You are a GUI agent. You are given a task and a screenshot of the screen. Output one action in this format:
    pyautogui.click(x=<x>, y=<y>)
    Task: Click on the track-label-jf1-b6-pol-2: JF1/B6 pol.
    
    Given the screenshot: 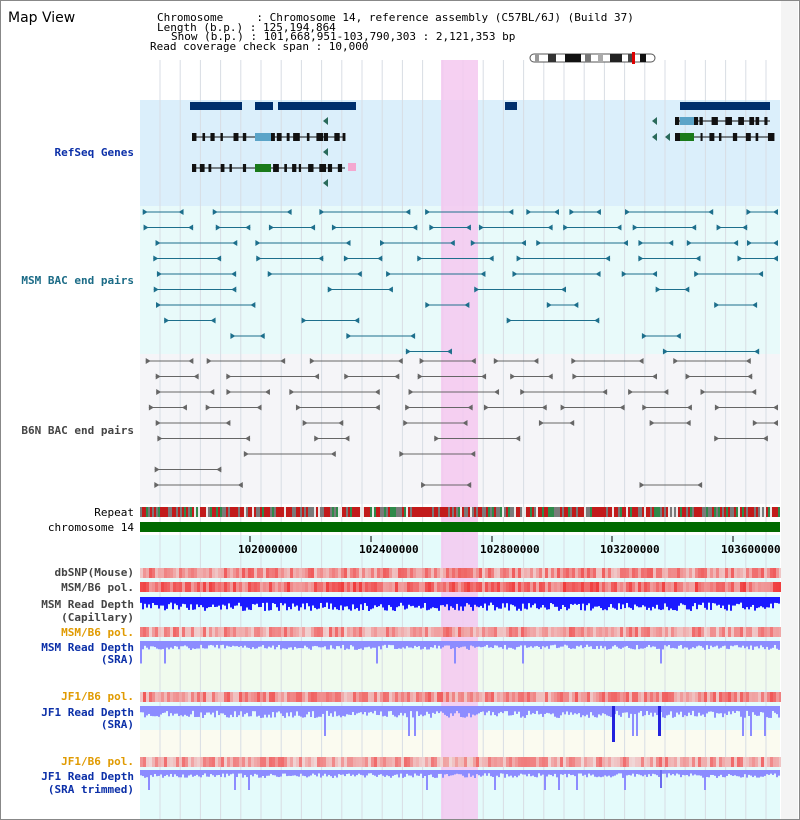 What is the action you would take?
    pyautogui.click(x=97, y=761)
    